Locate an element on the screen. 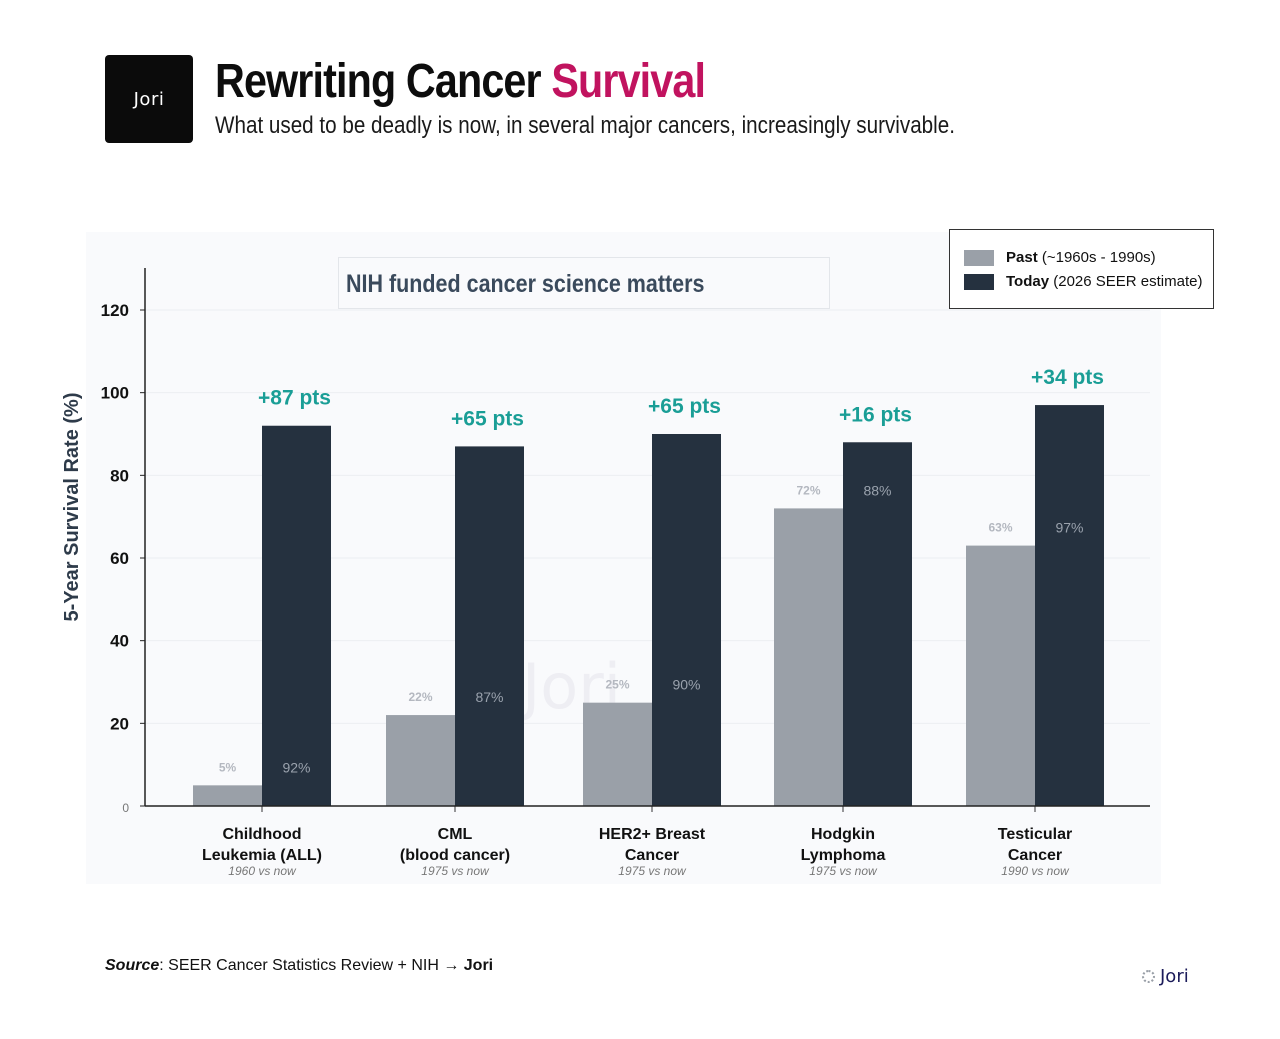 Image resolution: width=1280 pixels, height=1039 pixels. brand-logo-text: Jori is located at coordinates (149, 99).